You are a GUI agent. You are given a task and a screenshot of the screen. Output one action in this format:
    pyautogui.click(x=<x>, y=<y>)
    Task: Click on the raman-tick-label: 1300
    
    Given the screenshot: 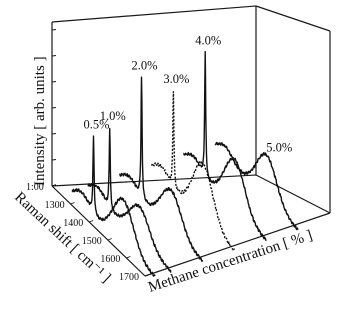 What is the action you would take?
    pyautogui.click(x=55, y=205)
    